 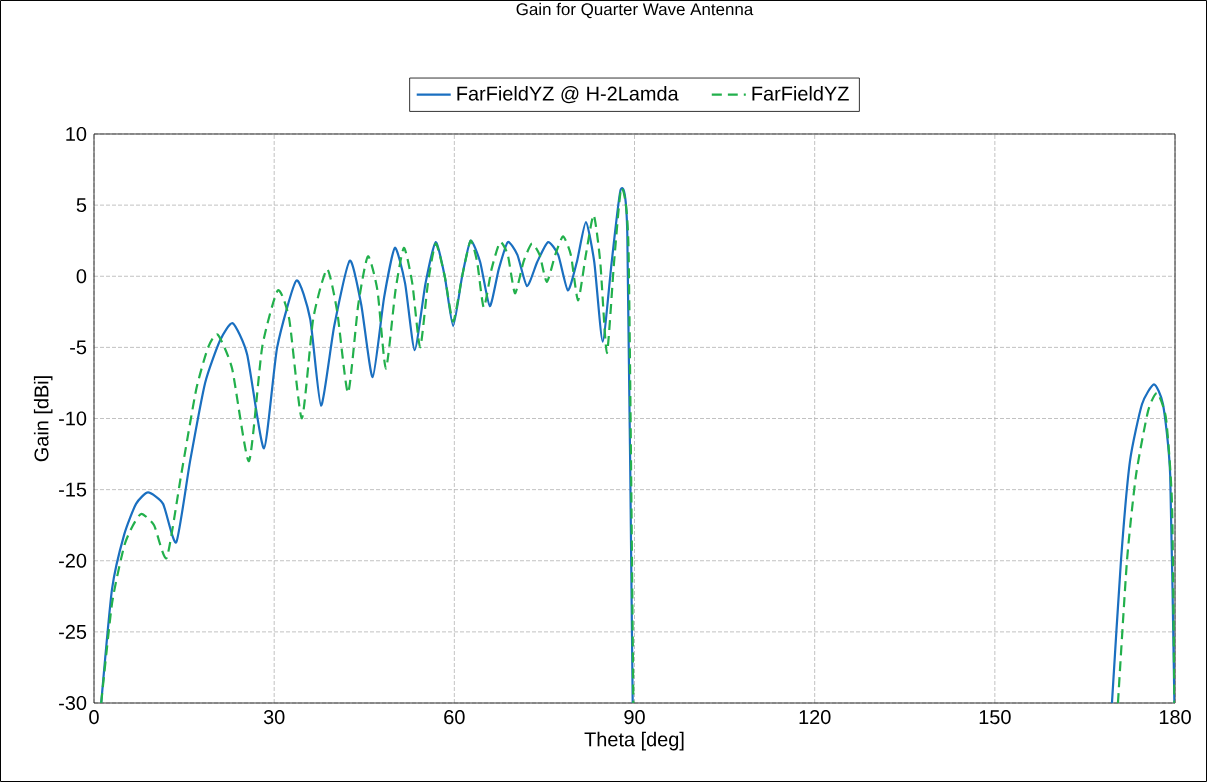 I want to click on legend-label: FarFieldYZ @ H-2Lamda, so click(x=568, y=95).